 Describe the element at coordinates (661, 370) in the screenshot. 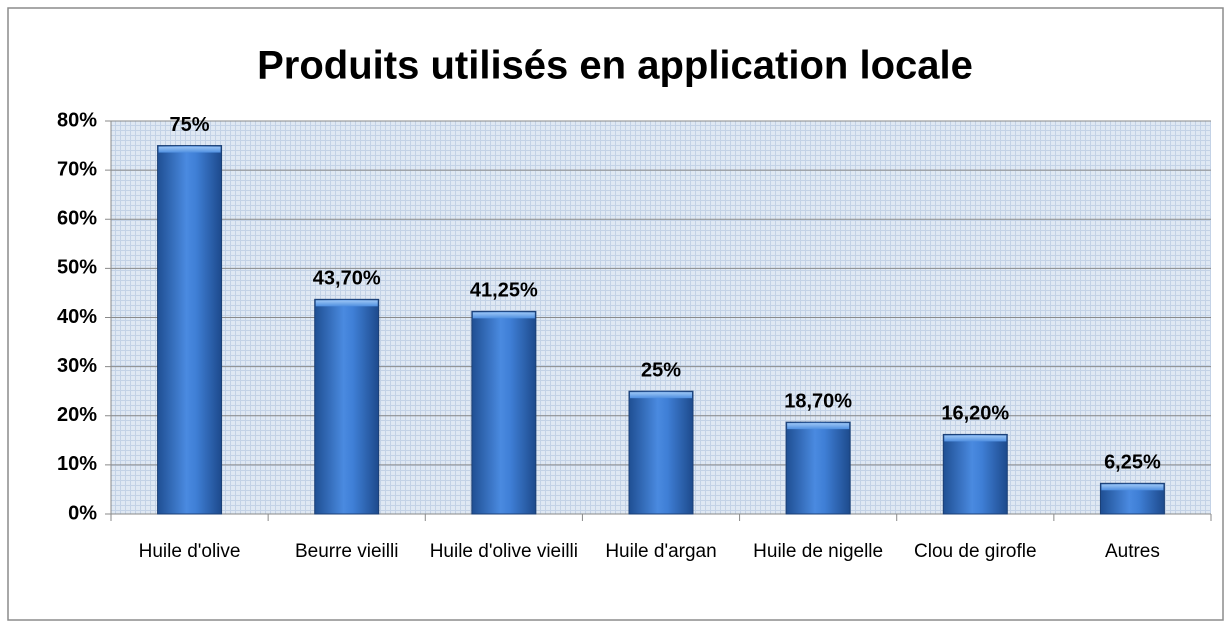

I see `data-label: 25%` at that location.